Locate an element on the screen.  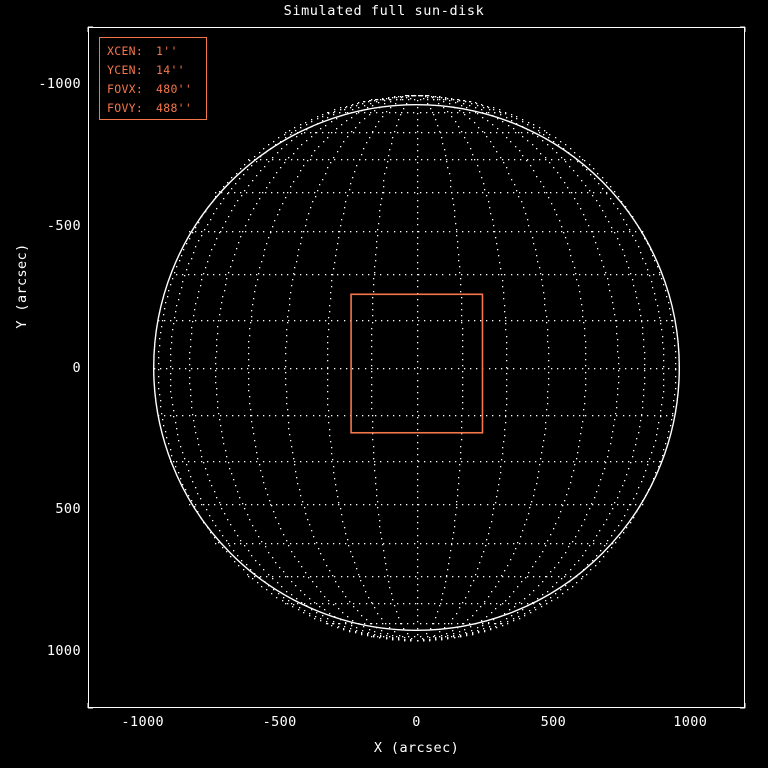
fov-box is located at coordinates (417, 363).